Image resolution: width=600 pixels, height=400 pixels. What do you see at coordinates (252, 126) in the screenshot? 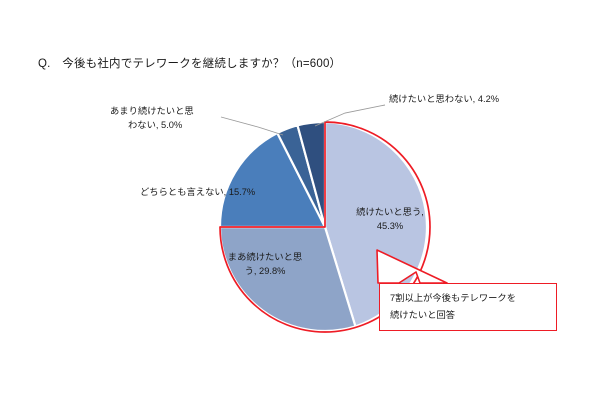
I see `leader-line-not-much` at bounding box center [252, 126].